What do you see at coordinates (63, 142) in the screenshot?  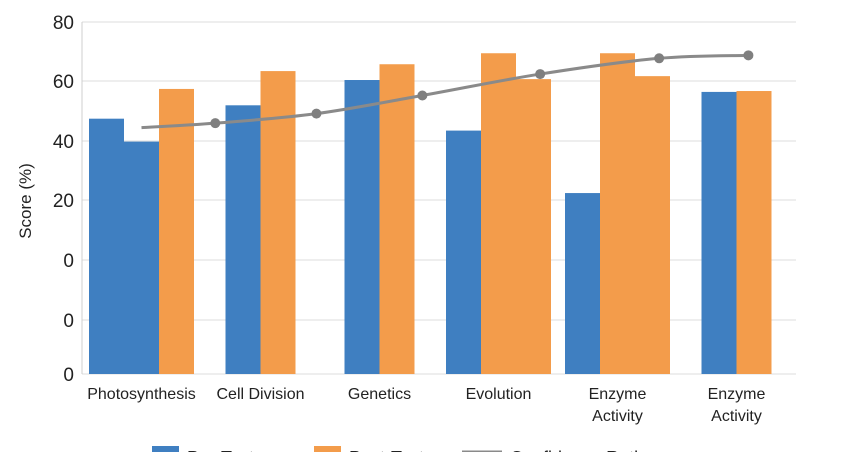 I see `y-tick-label: 40` at bounding box center [63, 142].